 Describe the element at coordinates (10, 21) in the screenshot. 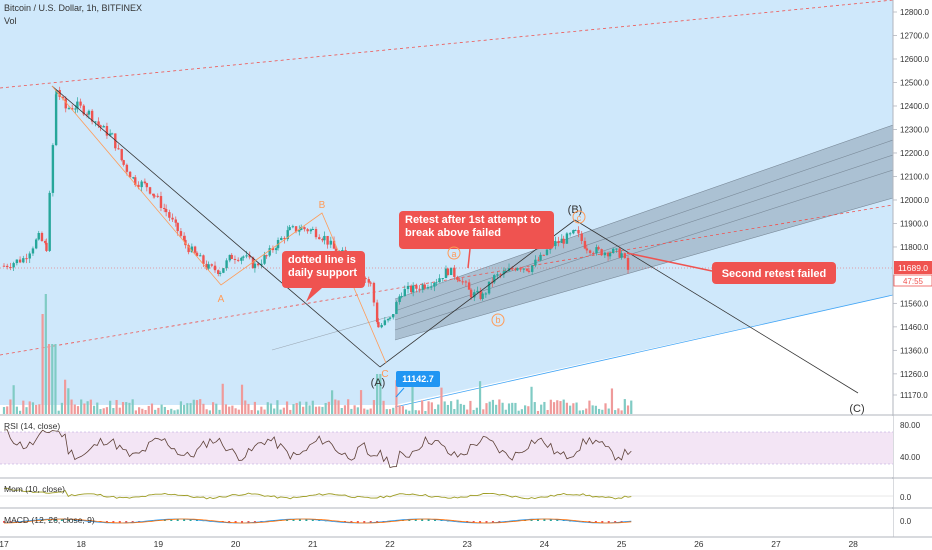

I see `volume-label: Vol` at that location.